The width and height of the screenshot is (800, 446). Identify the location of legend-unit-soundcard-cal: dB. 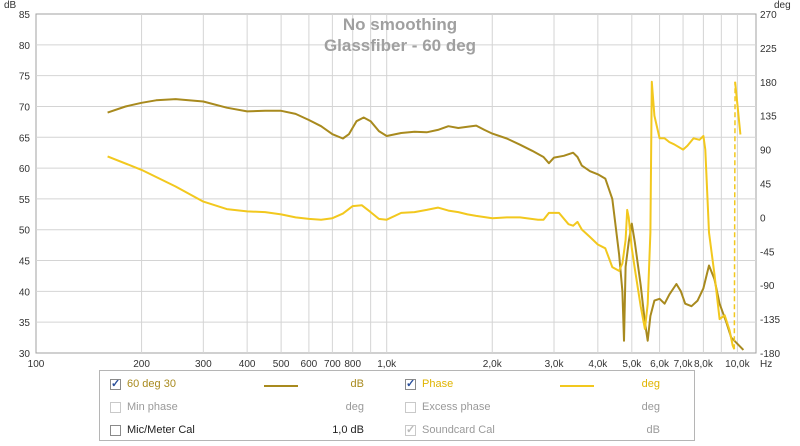
(653, 430).